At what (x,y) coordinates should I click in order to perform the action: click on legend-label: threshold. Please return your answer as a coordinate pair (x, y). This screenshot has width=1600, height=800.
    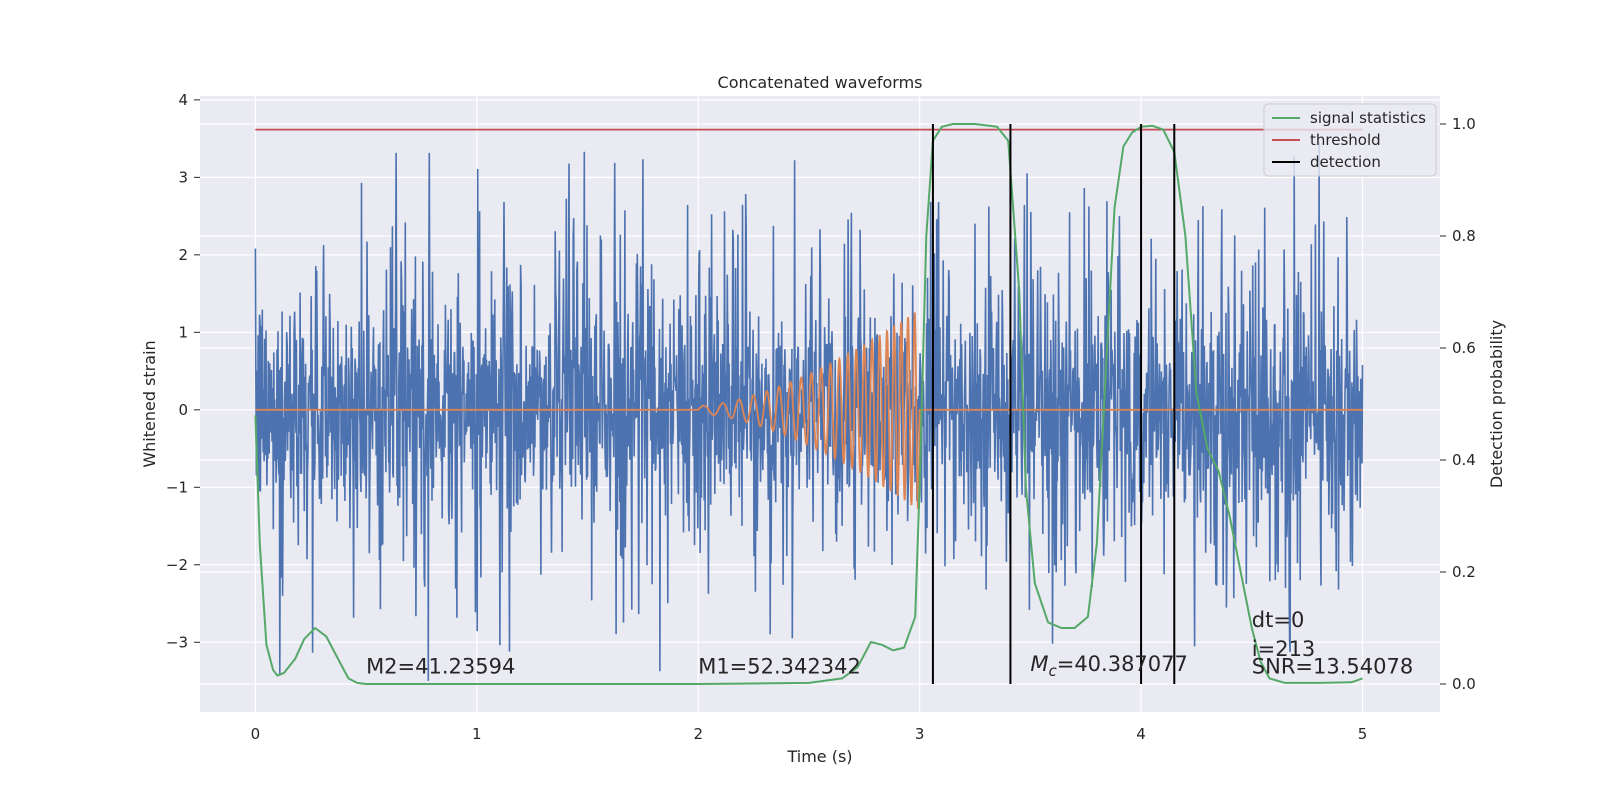
    Looking at the image, I should click on (1345, 140).